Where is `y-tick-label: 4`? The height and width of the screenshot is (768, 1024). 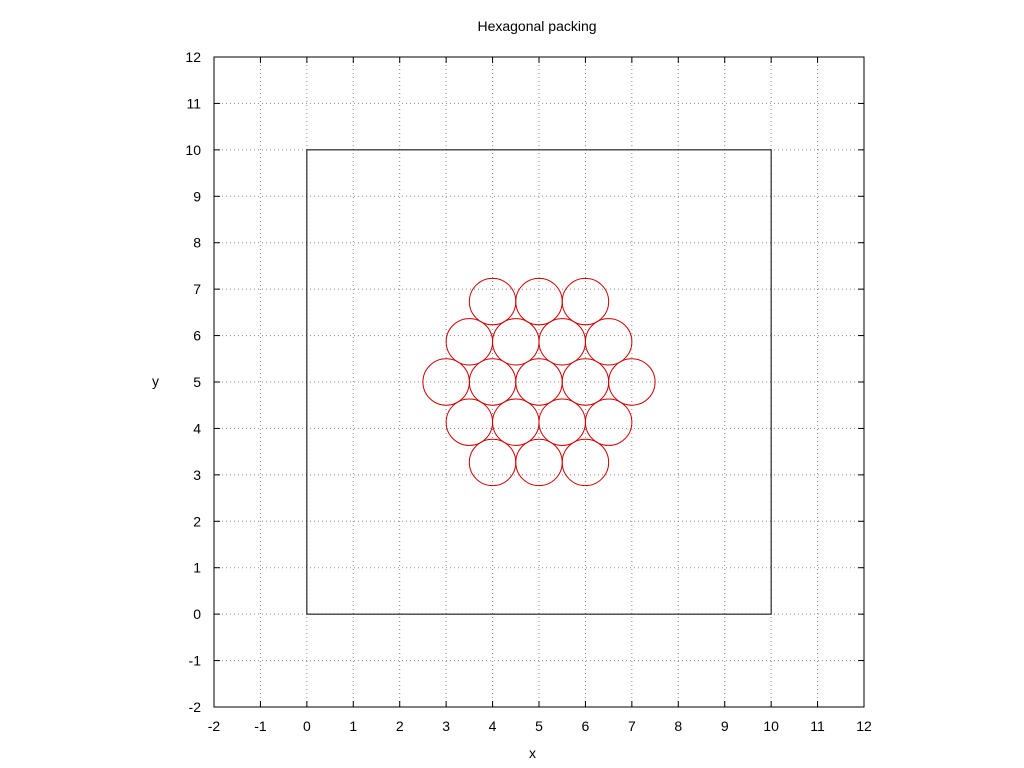 y-tick-label: 4 is located at coordinates (197, 428).